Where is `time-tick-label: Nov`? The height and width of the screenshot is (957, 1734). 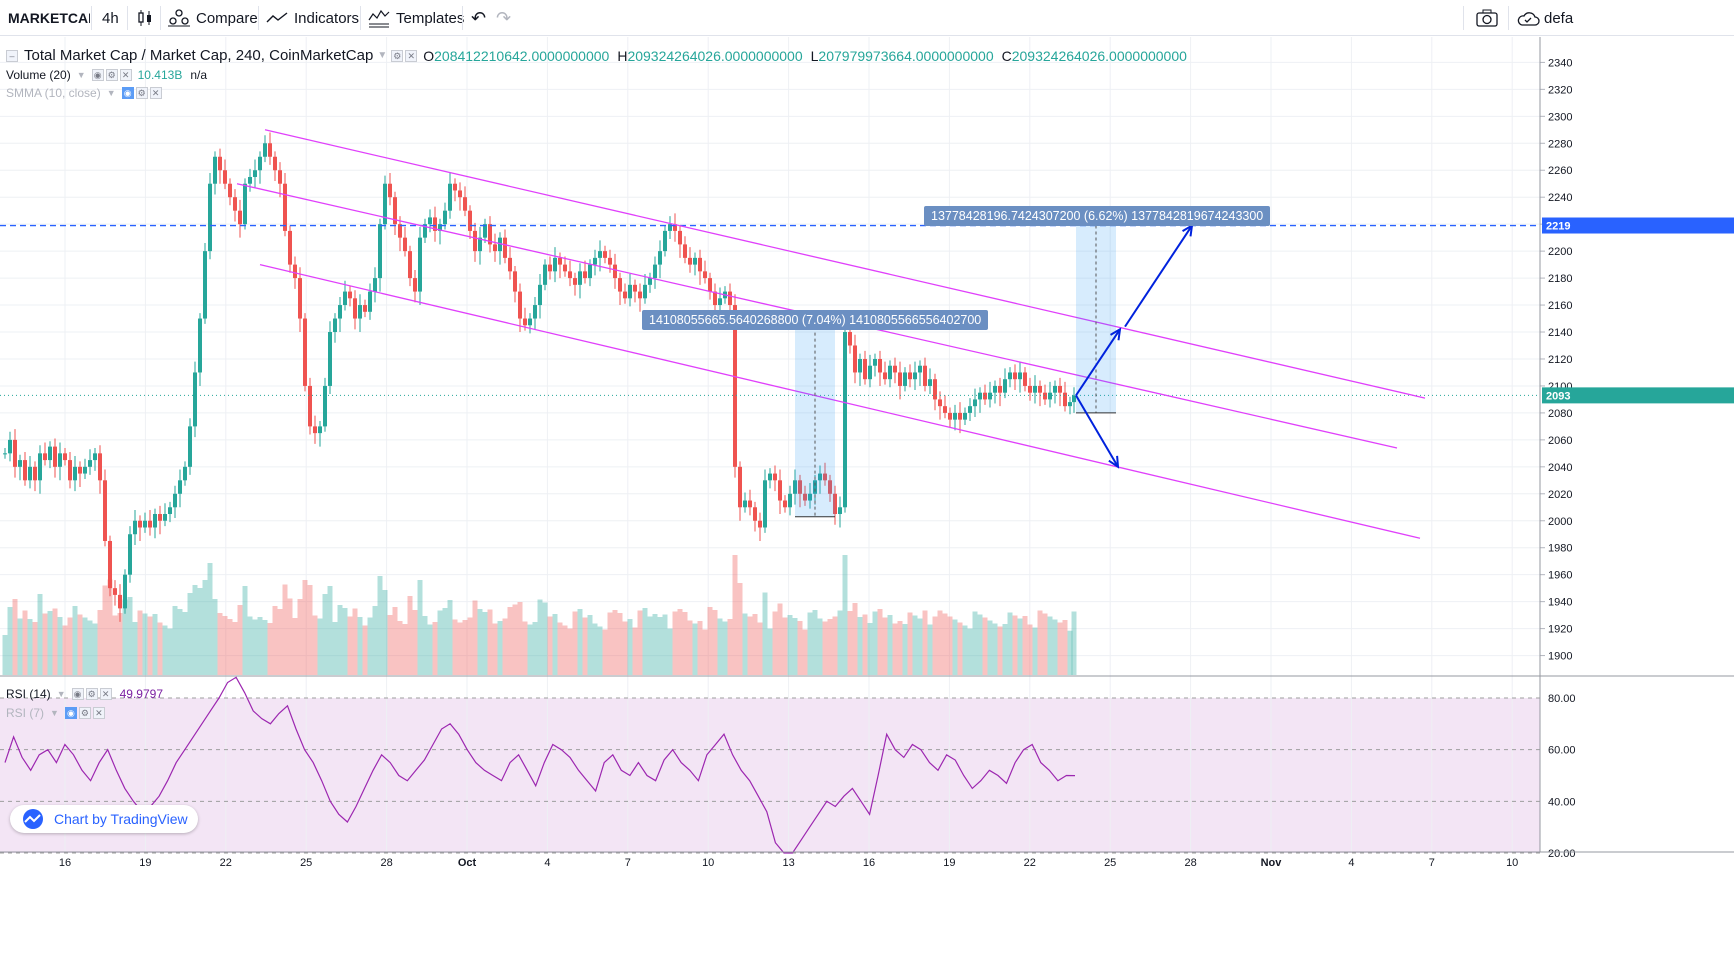 time-tick-label: Nov is located at coordinates (1272, 863).